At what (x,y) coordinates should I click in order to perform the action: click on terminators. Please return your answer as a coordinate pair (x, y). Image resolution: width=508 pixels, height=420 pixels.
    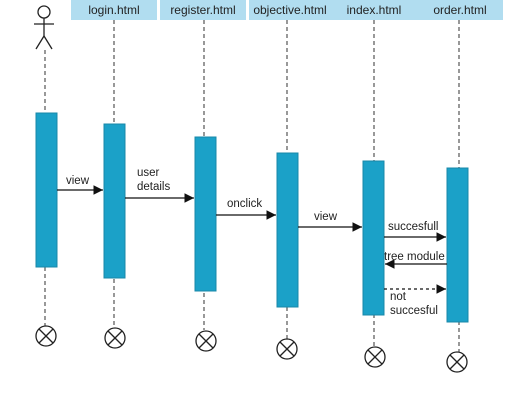
    Looking at the image, I should click on (251, 349).